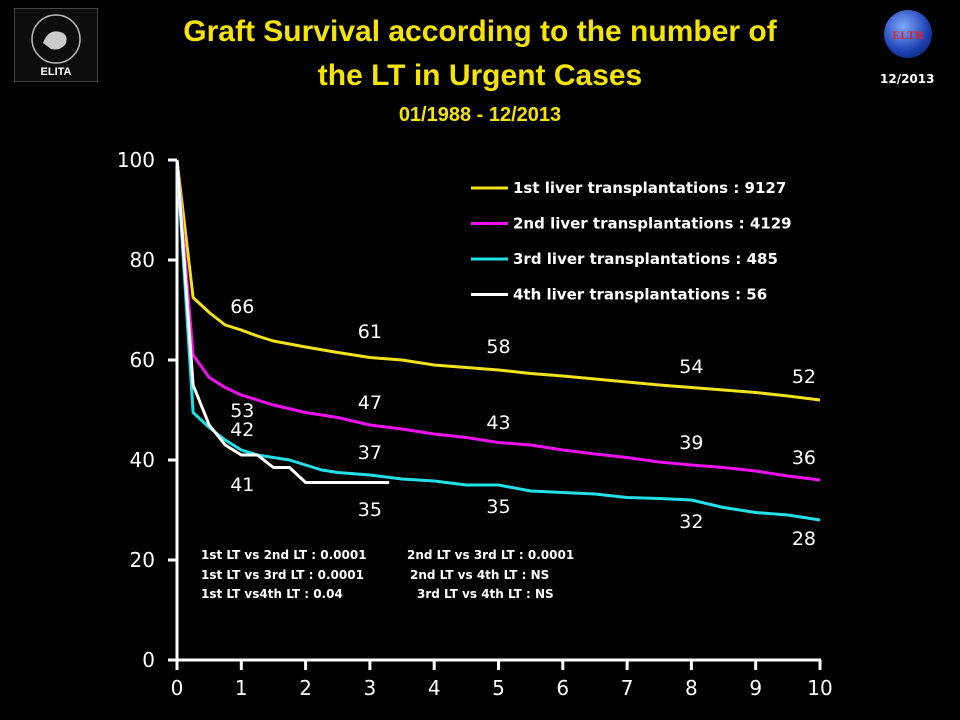 The height and width of the screenshot is (720, 960). What do you see at coordinates (305, 688) in the screenshot?
I see `x-tick-label: 2` at bounding box center [305, 688].